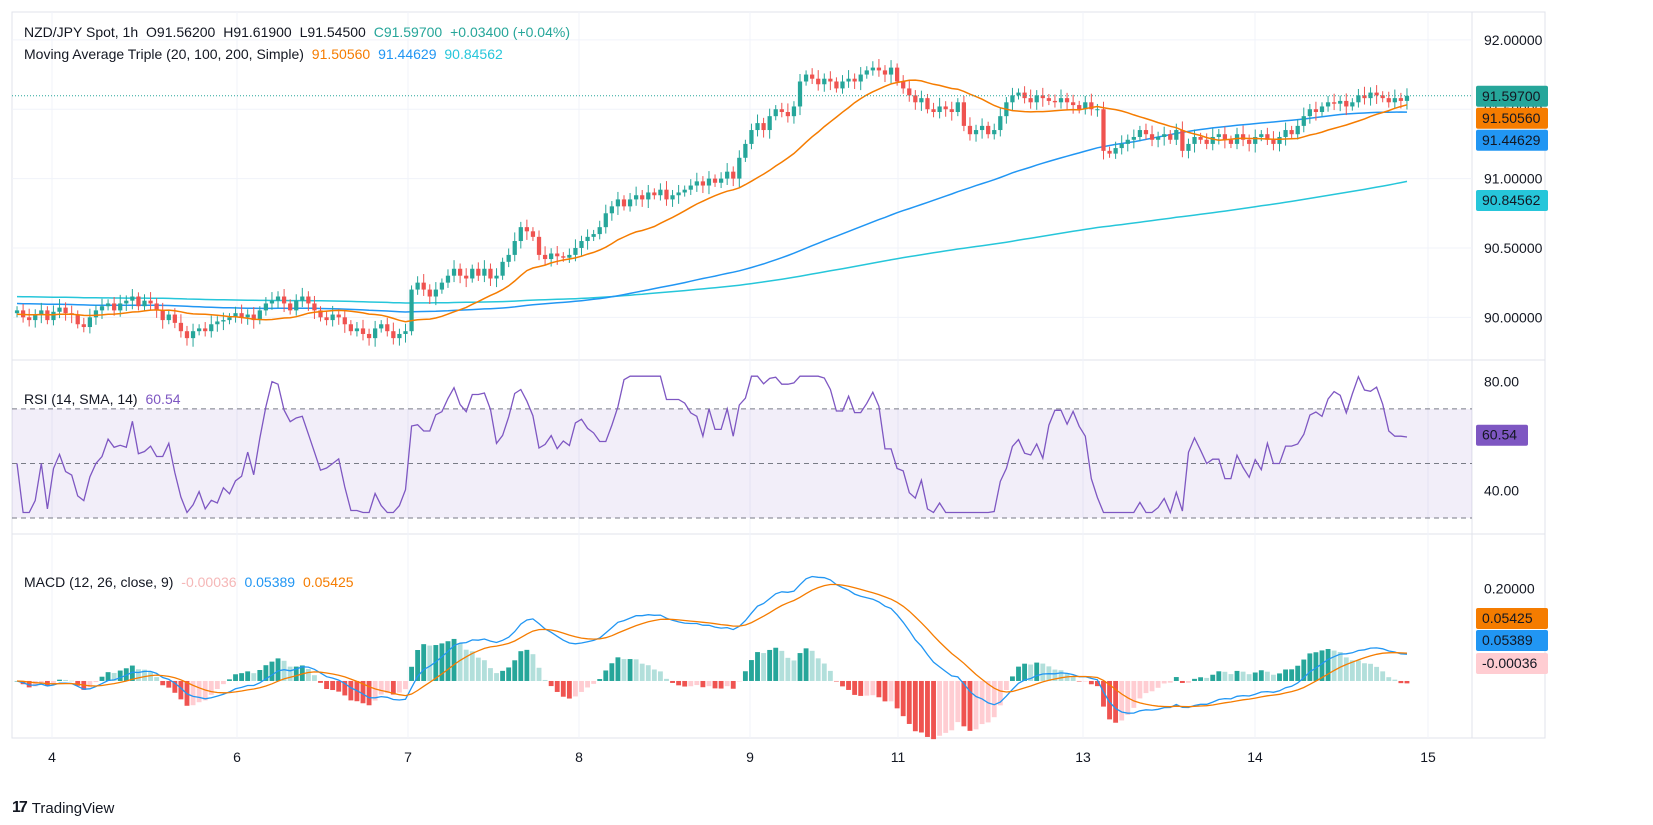 Image resolution: width=1653 pixels, height=825 pixels. Describe the element at coordinates (81, 399) in the screenshot. I see `rsi-legend-label: RSI (14, SMA, 14)` at that location.